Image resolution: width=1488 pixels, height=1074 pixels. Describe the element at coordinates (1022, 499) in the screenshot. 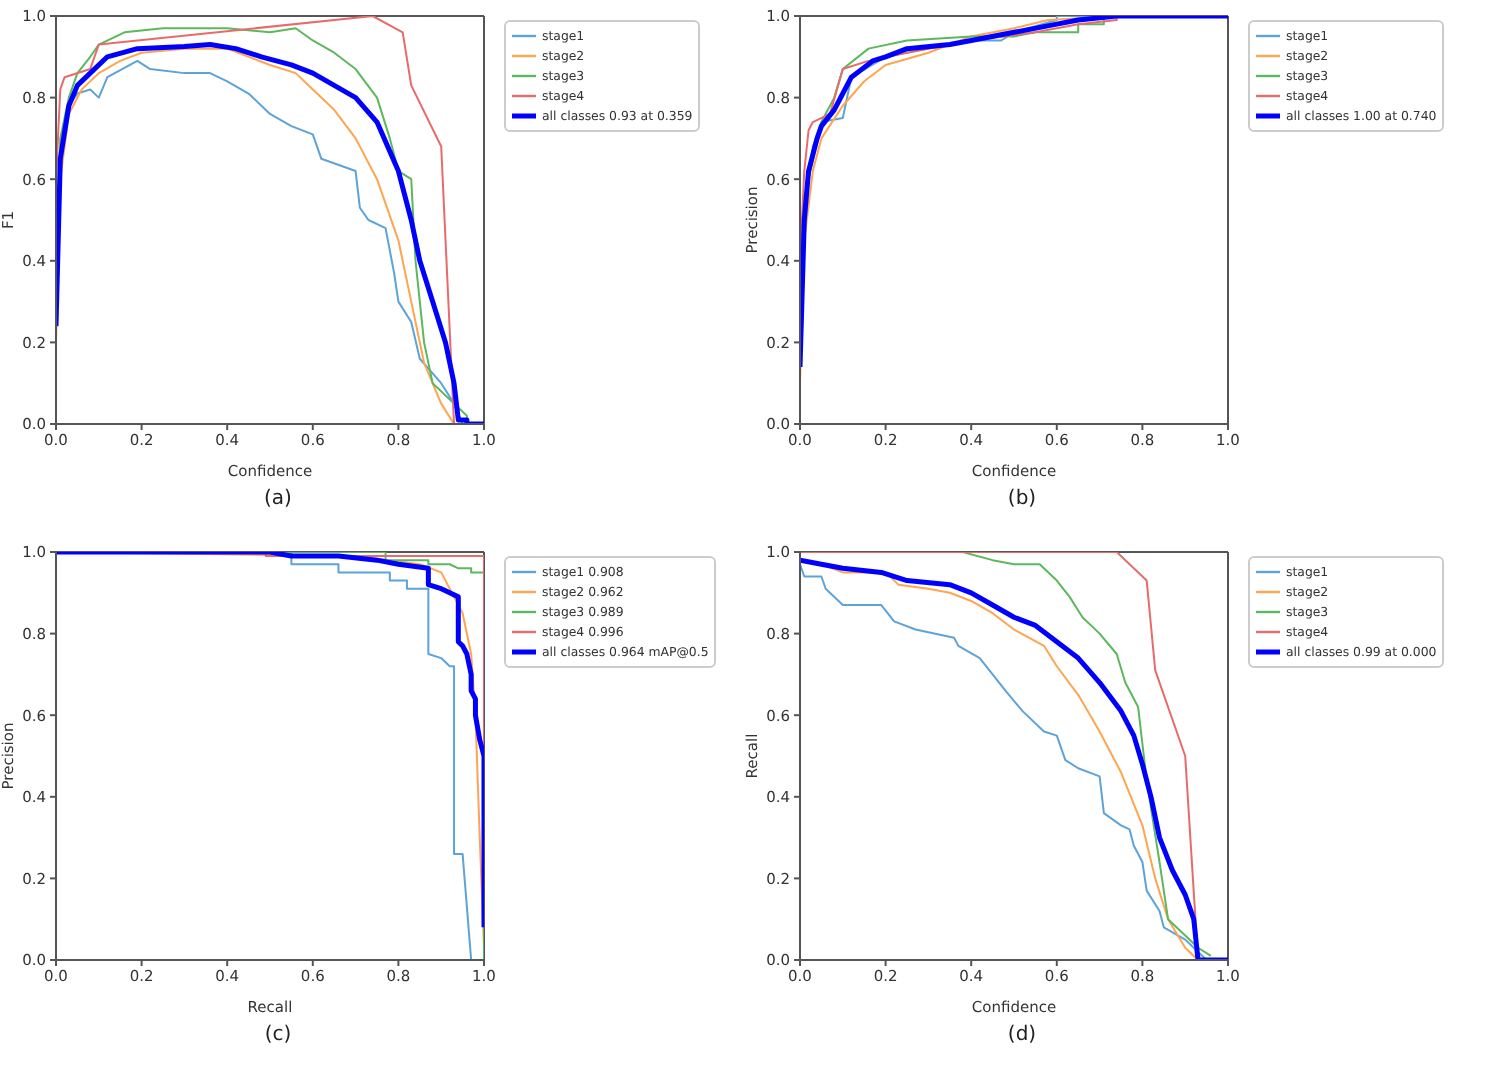

I see `text: (b)` at that location.